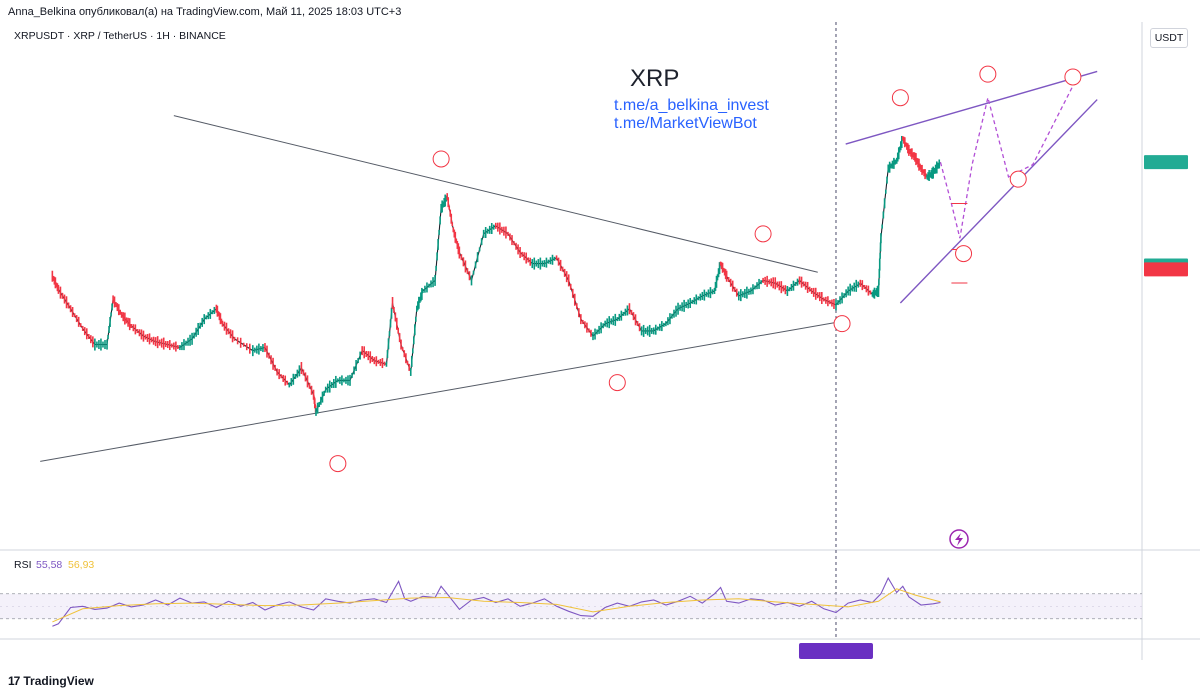  Describe the element at coordinates (14, 681) in the screenshot. I see `tradingview-logo-icon: 17` at that location.